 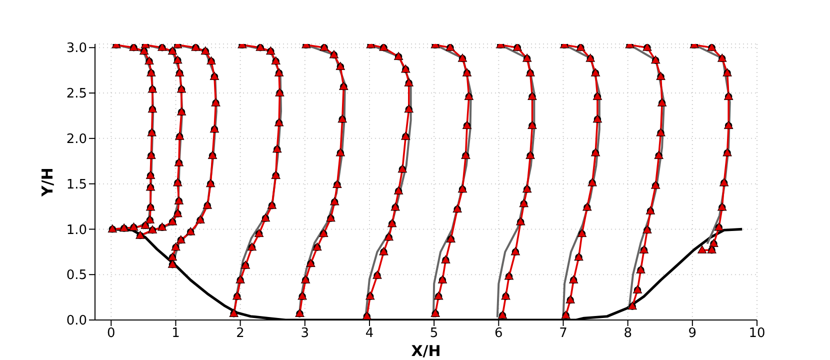 What do you see at coordinates (498, 334) in the screenshot?
I see `x-tick-label: 6` at bounding box center [498, 334].